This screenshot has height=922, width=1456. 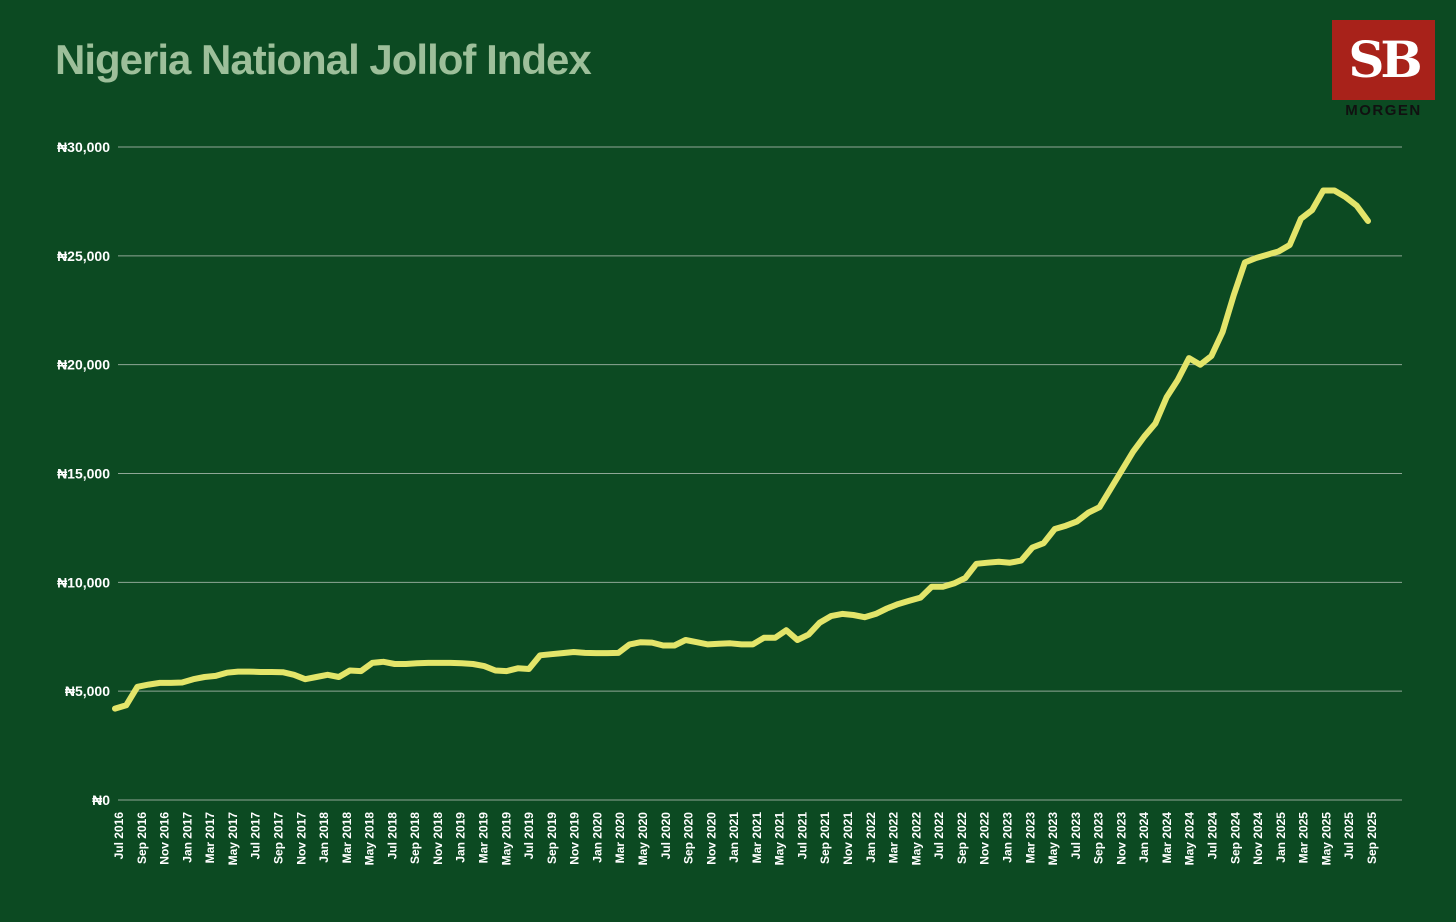 I want to click on x-tick-label: Nov 2016, so click(x=165, y=838).